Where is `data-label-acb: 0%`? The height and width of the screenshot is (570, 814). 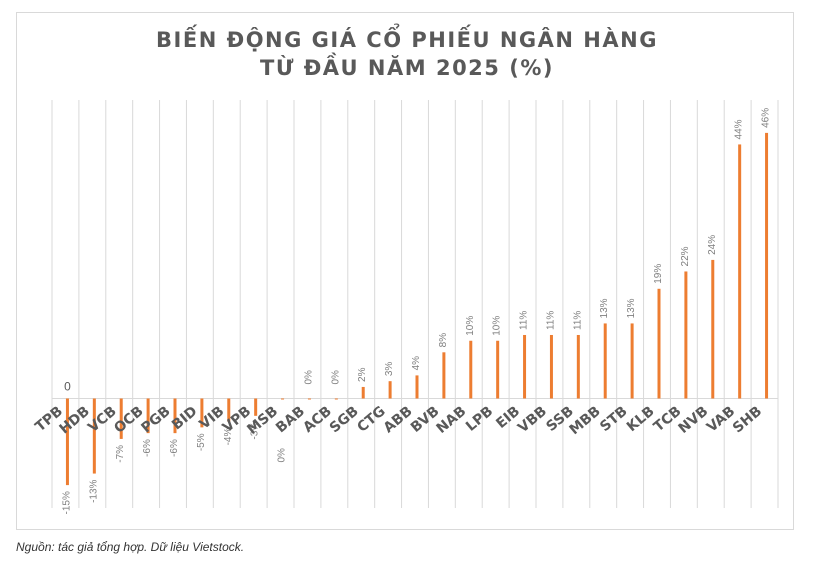
data-label-acb: 0% is located at coordinates (335, 377).